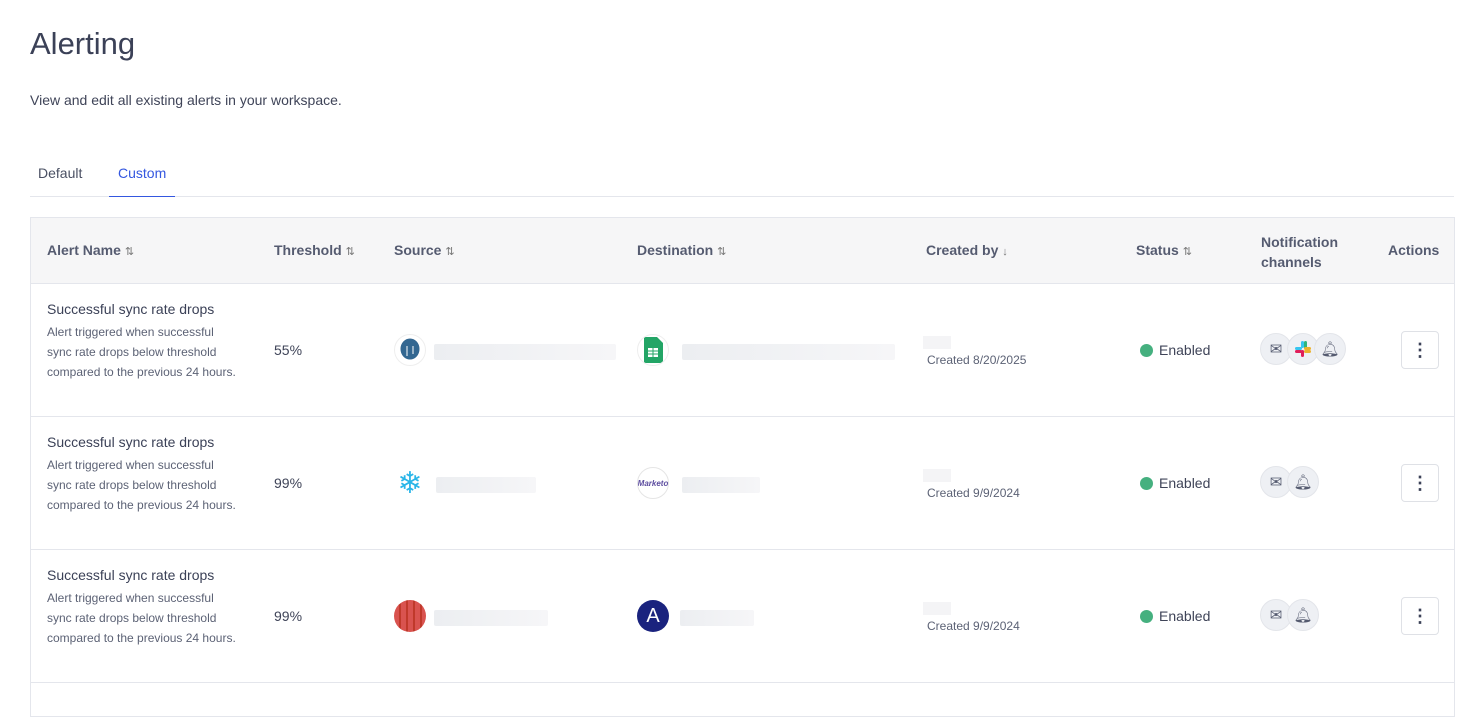 Image resolution: width=1482 pixels, height=717 pixels. What do you see at coordinates (84, 250) in the screenshot?
I see `col-label: Alert Name` at bounding box center [84, 250].